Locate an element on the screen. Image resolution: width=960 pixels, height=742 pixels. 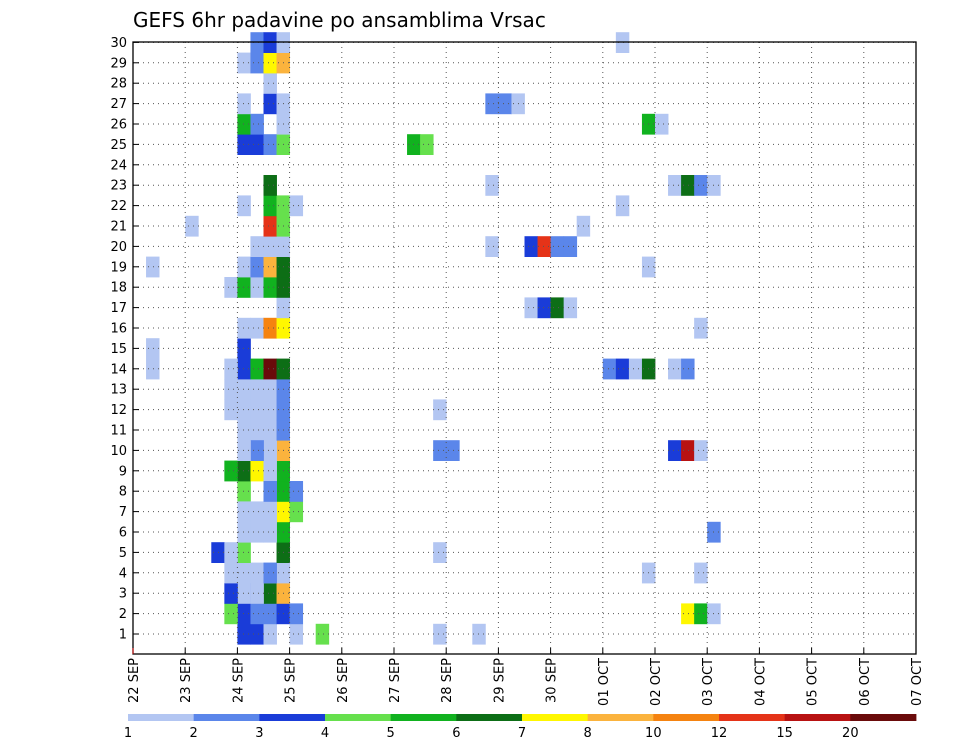
x-tick-label: 07 OCT is located at coordinates (917, 682).